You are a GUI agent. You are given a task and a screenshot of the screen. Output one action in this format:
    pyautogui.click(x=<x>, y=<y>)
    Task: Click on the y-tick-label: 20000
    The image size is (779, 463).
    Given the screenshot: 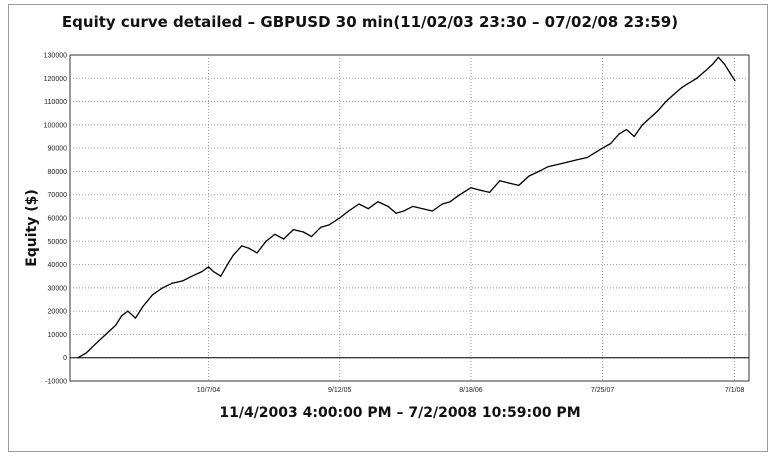 What is the action you would take?
    pyautogui.click(x=58, y=312)
    